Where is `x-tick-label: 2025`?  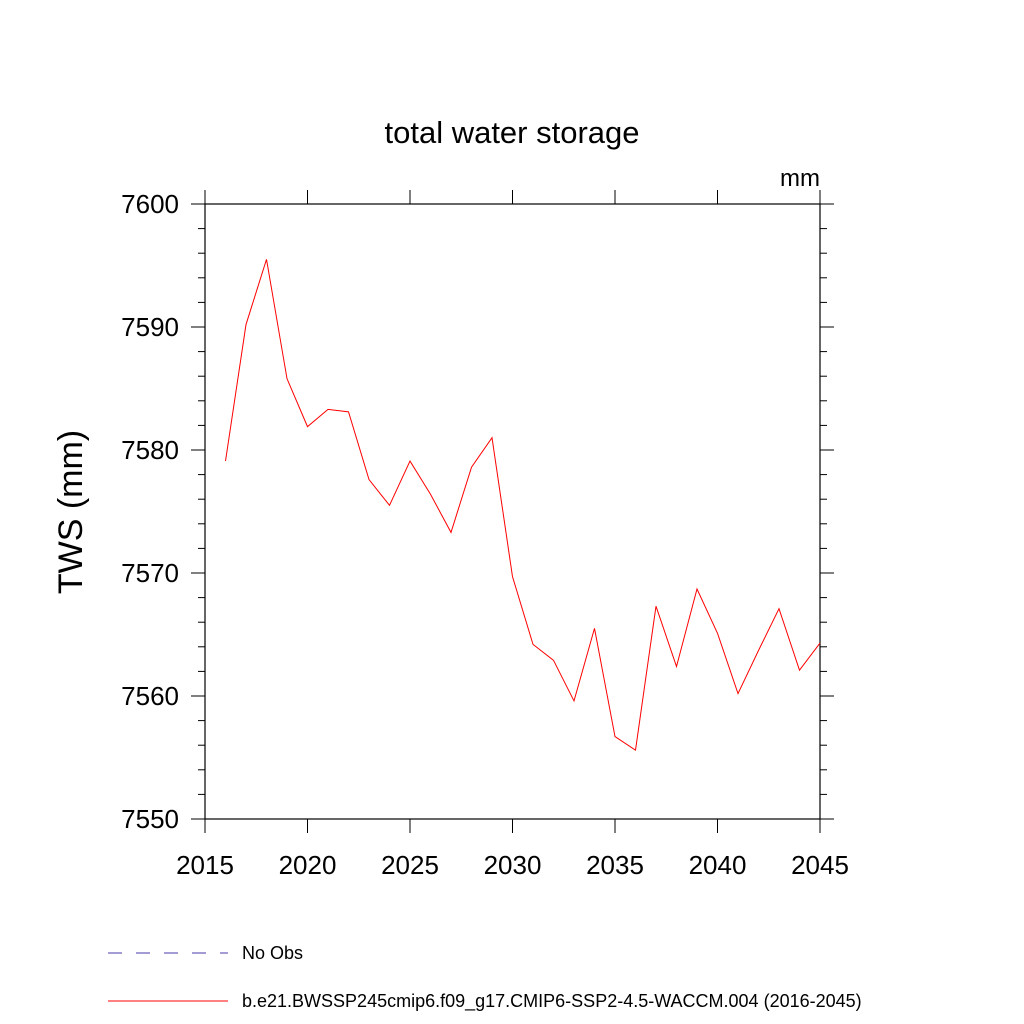 x-tick-label: 2025 is located at coordinates (410, 865).